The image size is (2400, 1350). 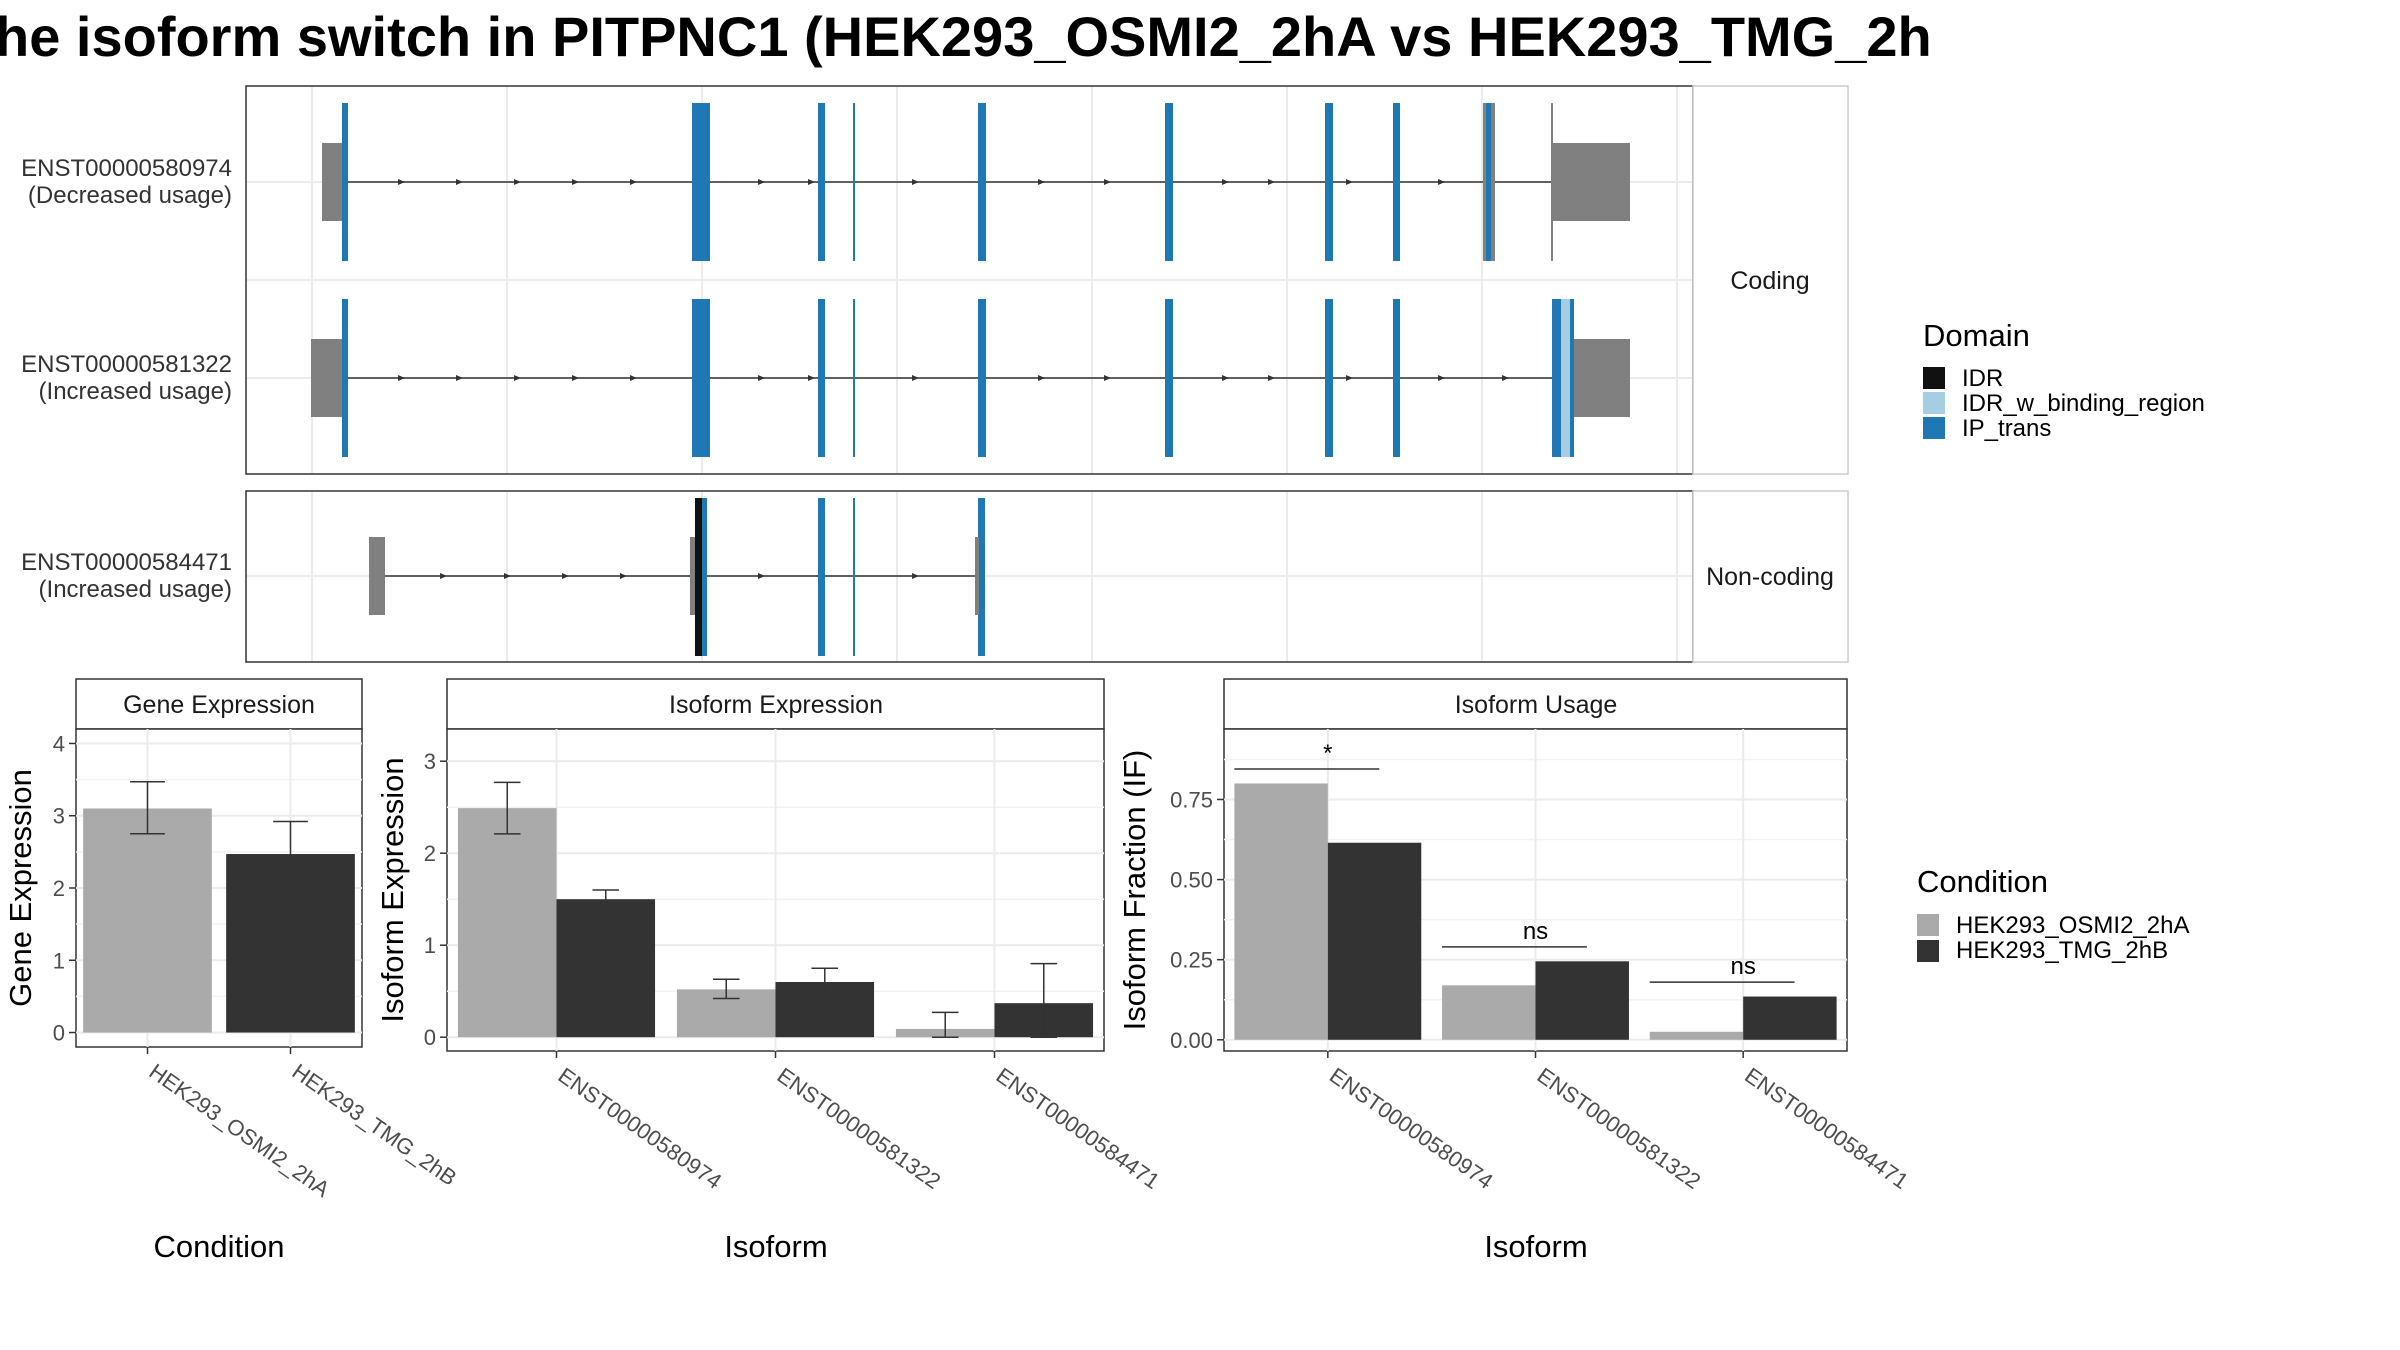 What do you see at coordinates (2006, 428) in the screenshot?
I see `legend-label-ip-trans: IP_trans` at bounding box center [2006, 428].